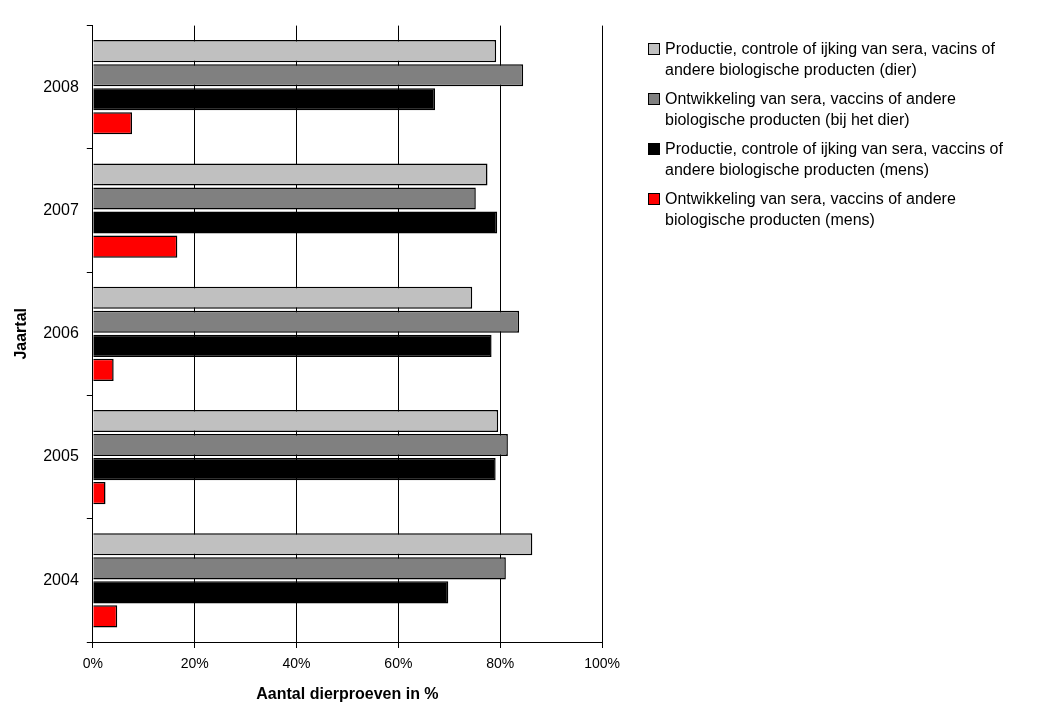 The height and width of the screenshot is (711, 1053). What do you see at coordinates (811, 109) in the screenshot?
I see `legend-label: Ontwikkeling van sera, vaccins of andere biologische producten (bij het dier)` at bounding box center [811, 109].